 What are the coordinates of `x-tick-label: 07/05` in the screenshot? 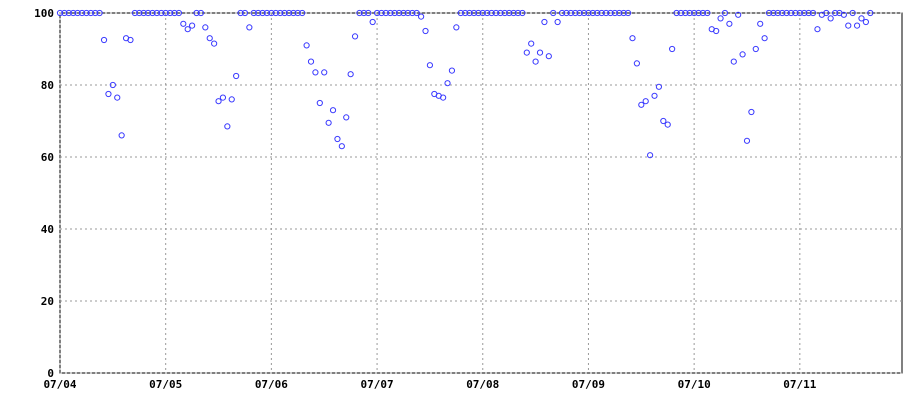 It's located at (165, 384).